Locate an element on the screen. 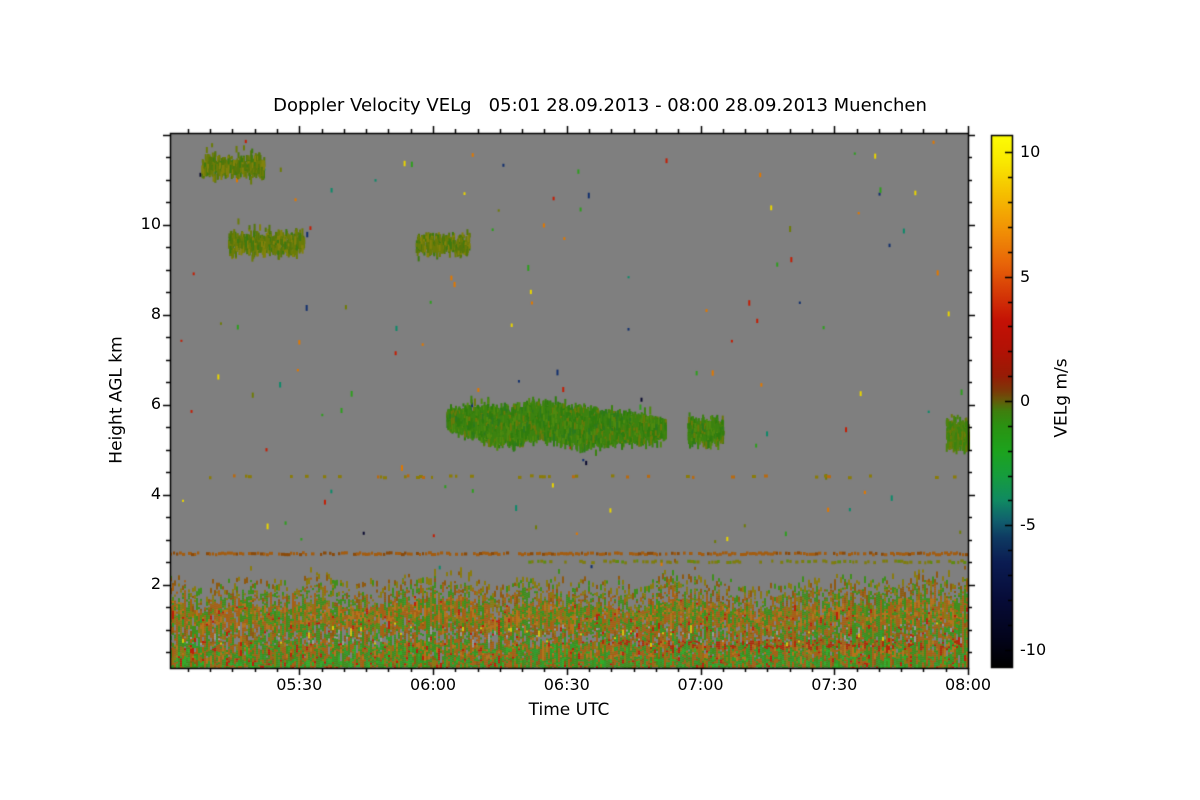  y-axis-title: Height AGL km is located at coordinates (116, 400).